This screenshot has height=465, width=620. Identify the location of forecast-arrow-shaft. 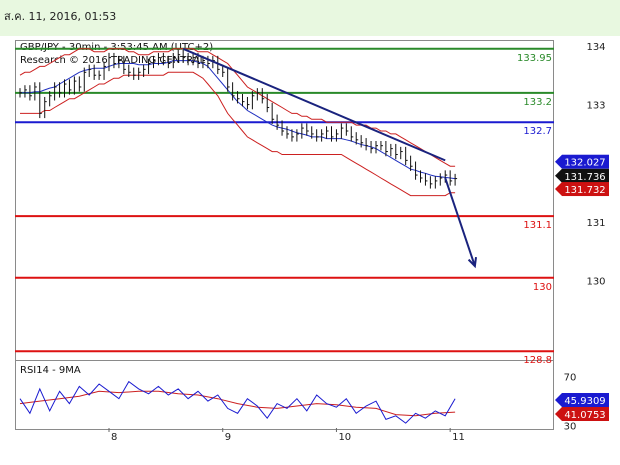
(460, 222).